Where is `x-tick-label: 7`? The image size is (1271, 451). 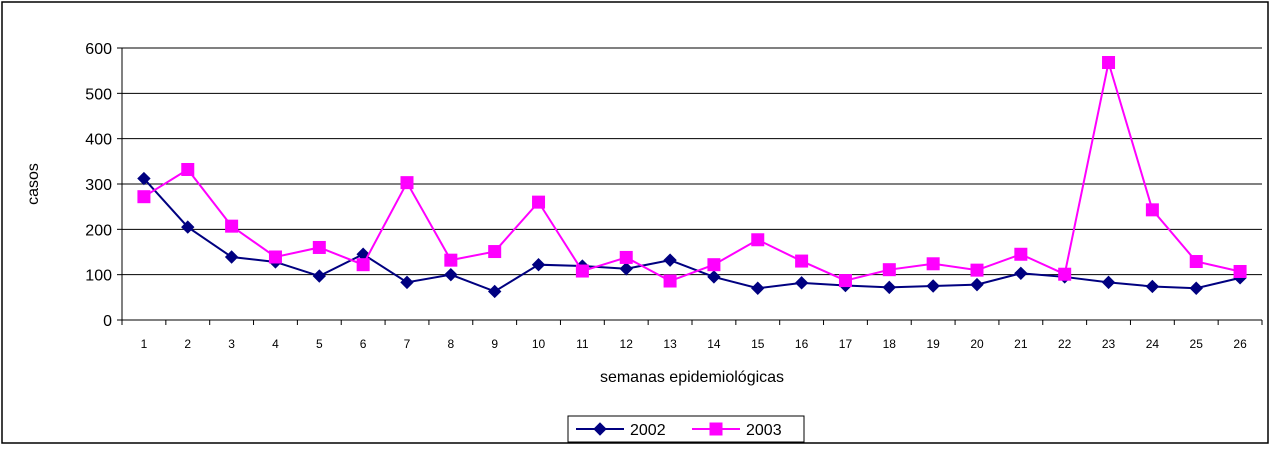 x-tick-label: 7 is located at coordinates (407, 344).